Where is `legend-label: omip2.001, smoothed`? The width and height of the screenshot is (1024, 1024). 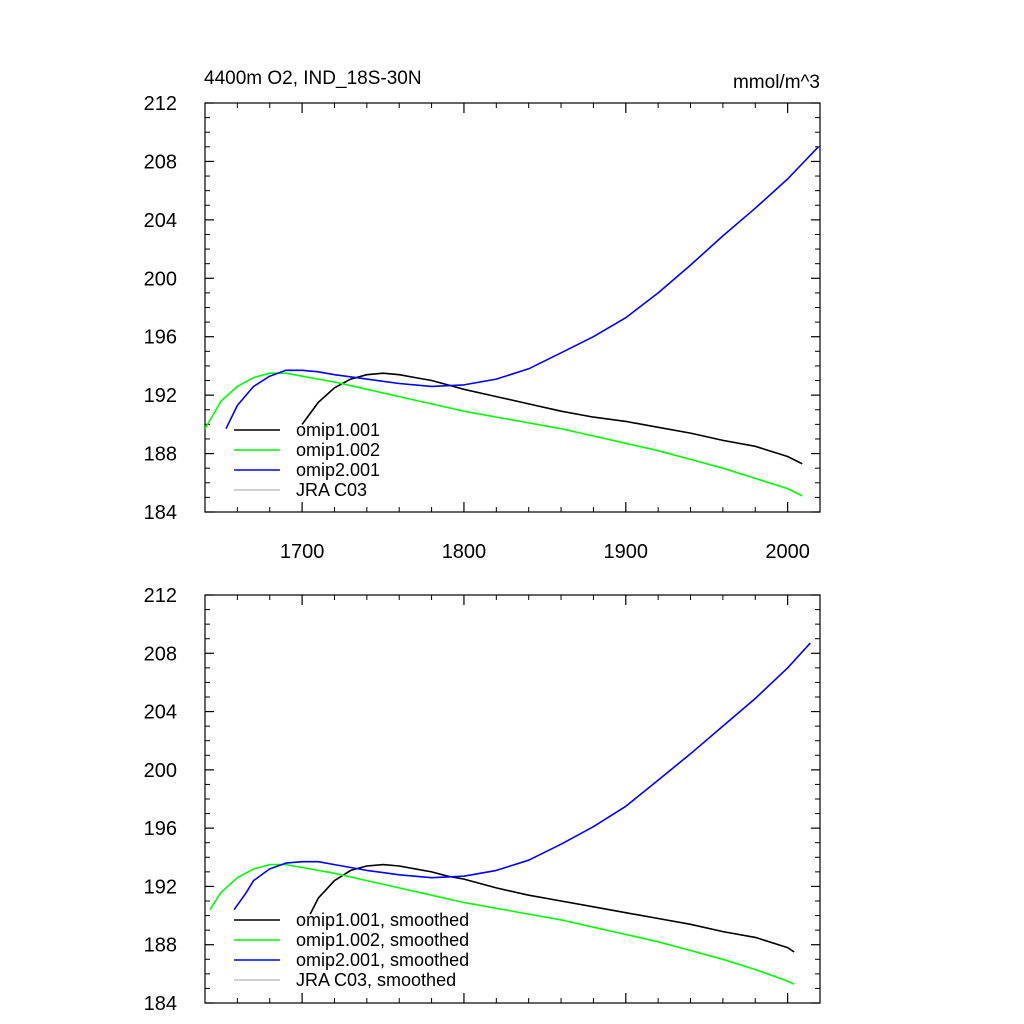 legend-label: omip2.001, smoothed is located at coordinates (382, 960).